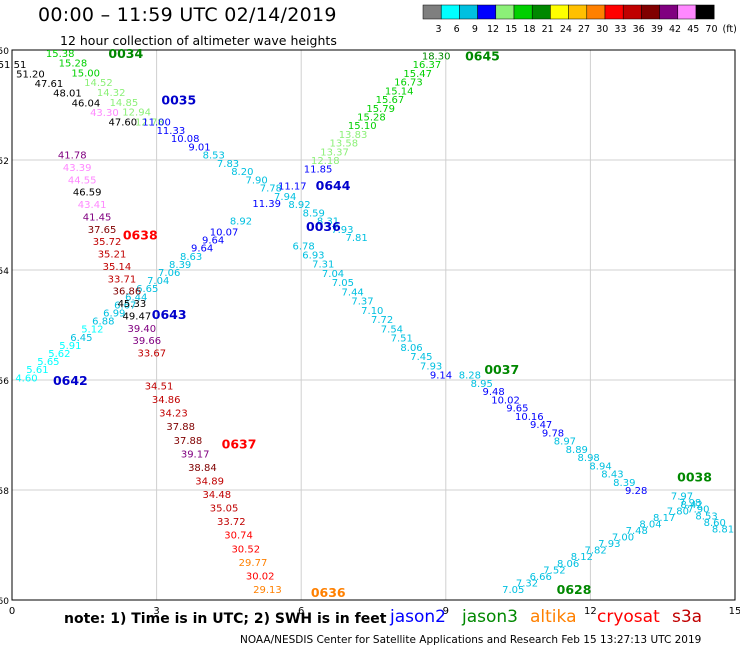  Describe the element at coordinates (682, 497) in the screenshot. I see `wave-height-4-0: 7.97` at that location.